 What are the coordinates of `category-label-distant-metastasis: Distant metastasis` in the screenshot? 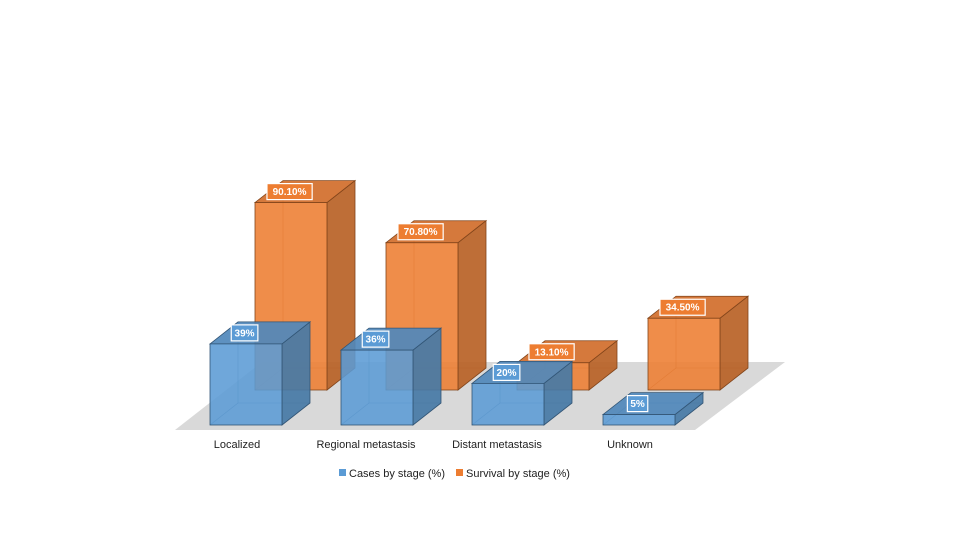 It's located at (497, 445).